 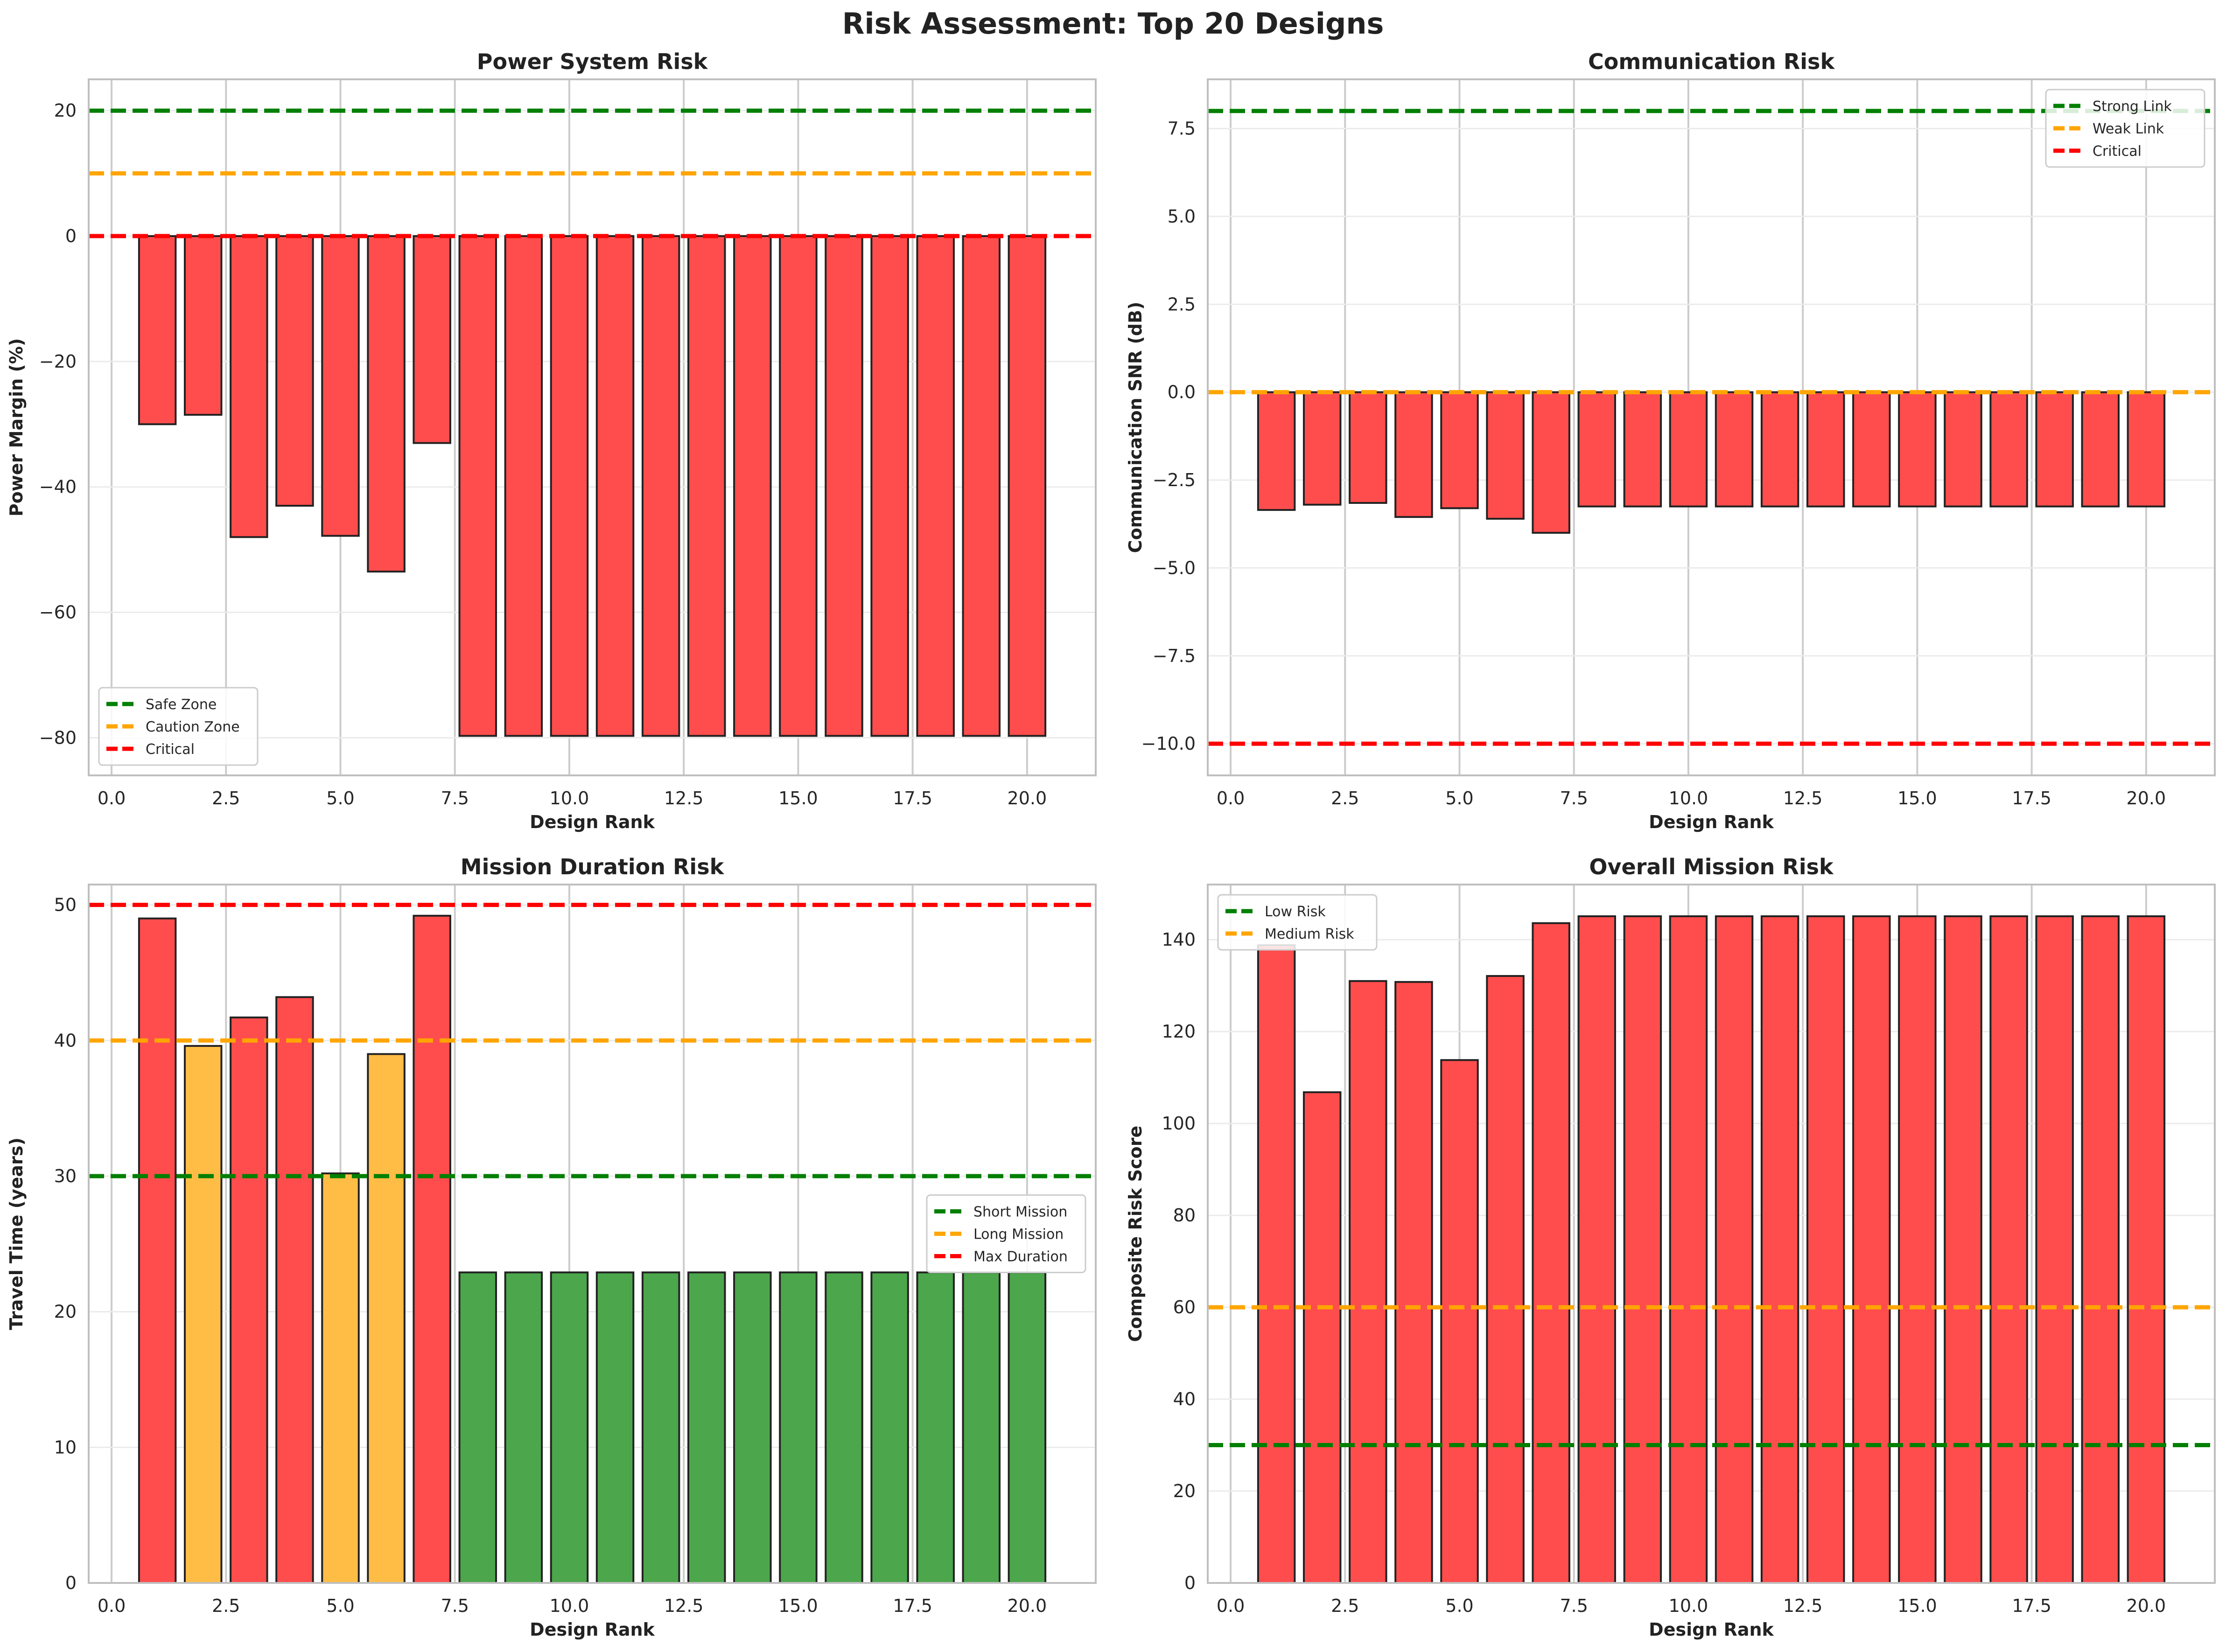 What do you see at coordinates (1182, 304) in the screenshot?
I see `y-tick-label: 2.5` at bounding box center [1182, 304].